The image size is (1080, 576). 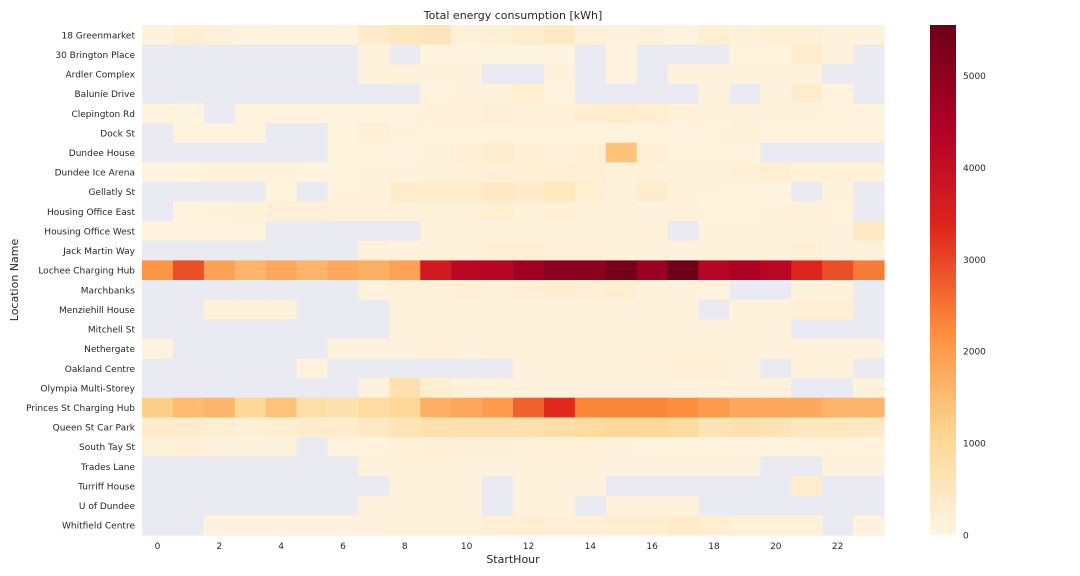 What do you see at coordinates (974, 353) in the screenshot?
I see `colorbar-tick-label: 2000` at bounding box center [974, 353].